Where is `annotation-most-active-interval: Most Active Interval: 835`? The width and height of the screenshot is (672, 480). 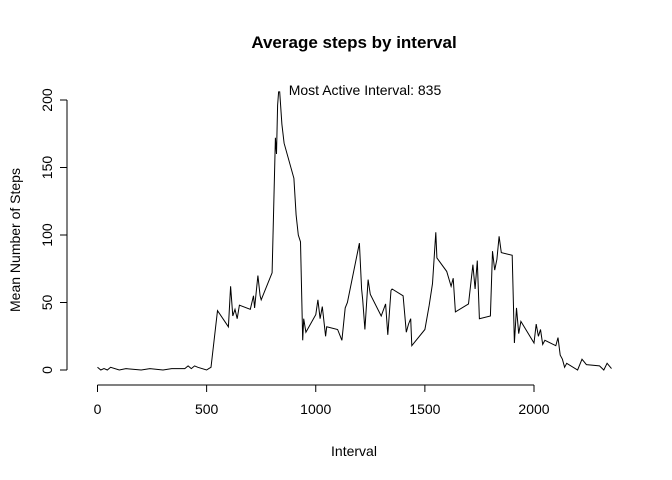
annotation-most-active-interval: Most Active Interval: 835 is located at coordinates (365, 90).